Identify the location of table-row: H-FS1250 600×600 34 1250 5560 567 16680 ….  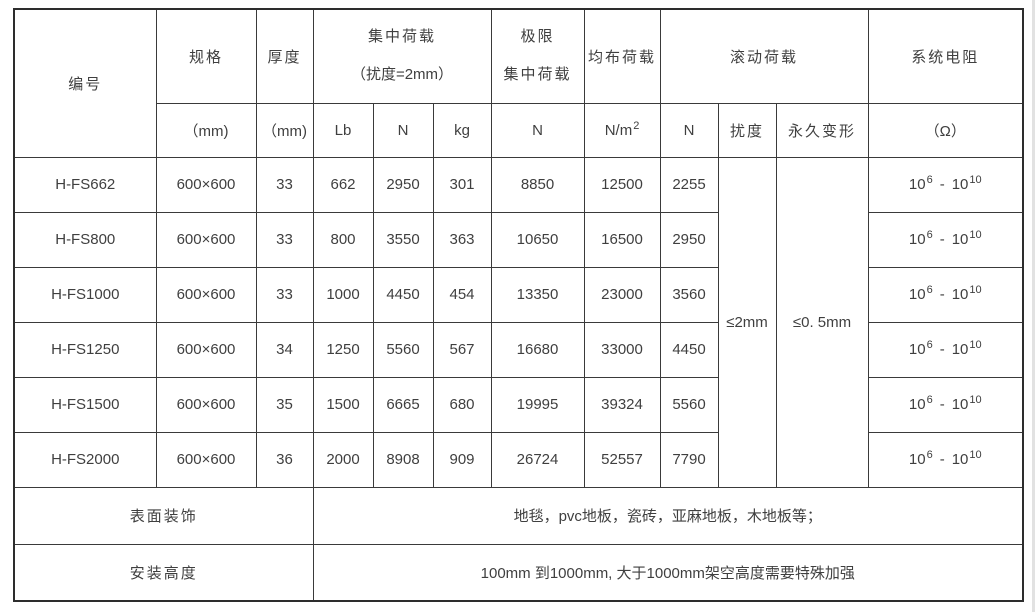
(518, 349).